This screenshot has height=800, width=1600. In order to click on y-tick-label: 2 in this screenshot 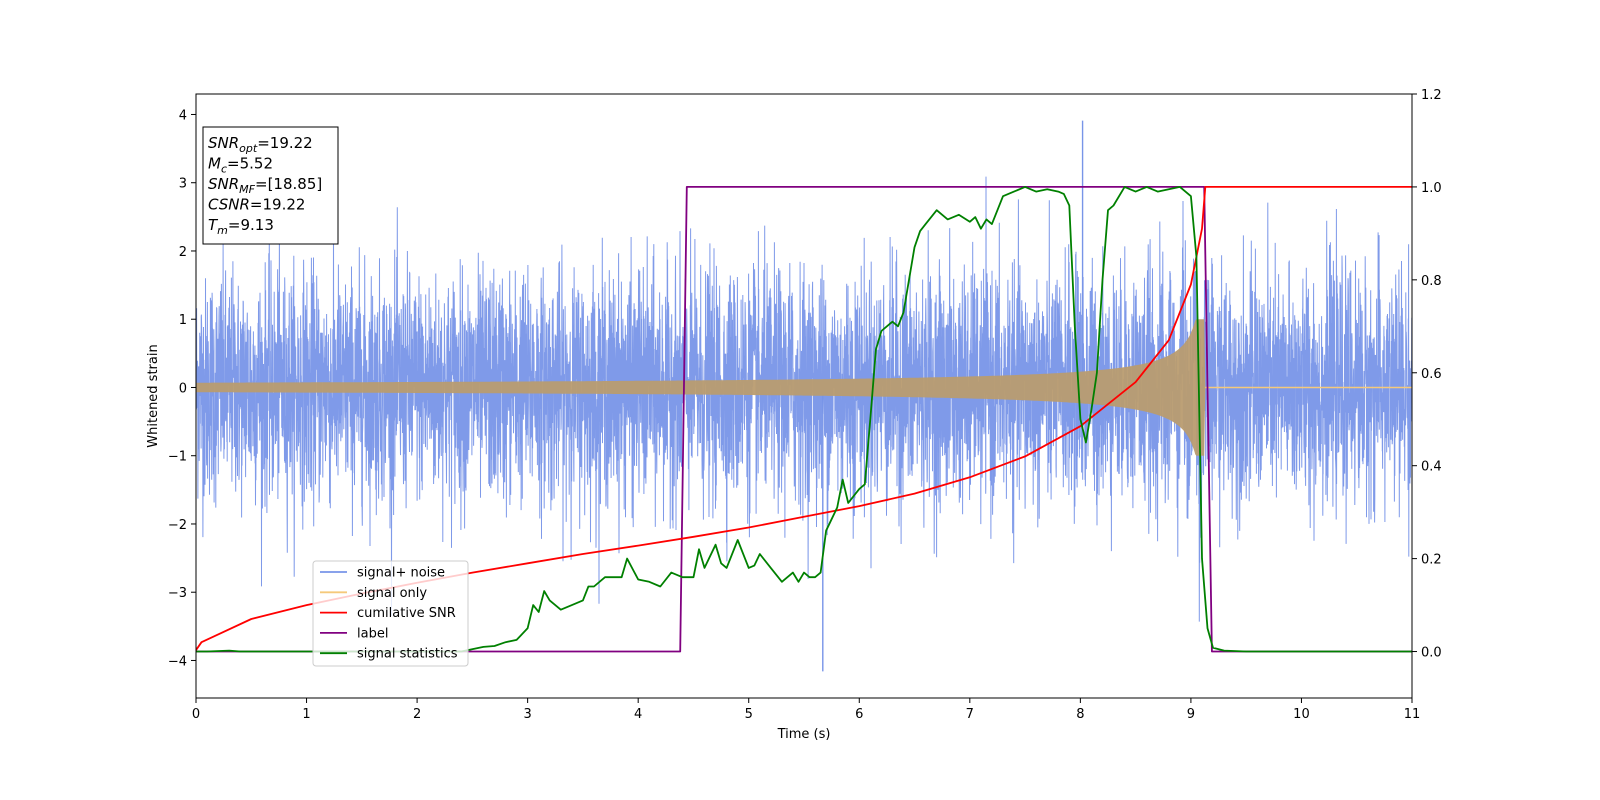, I will do `click(183, 252)`.